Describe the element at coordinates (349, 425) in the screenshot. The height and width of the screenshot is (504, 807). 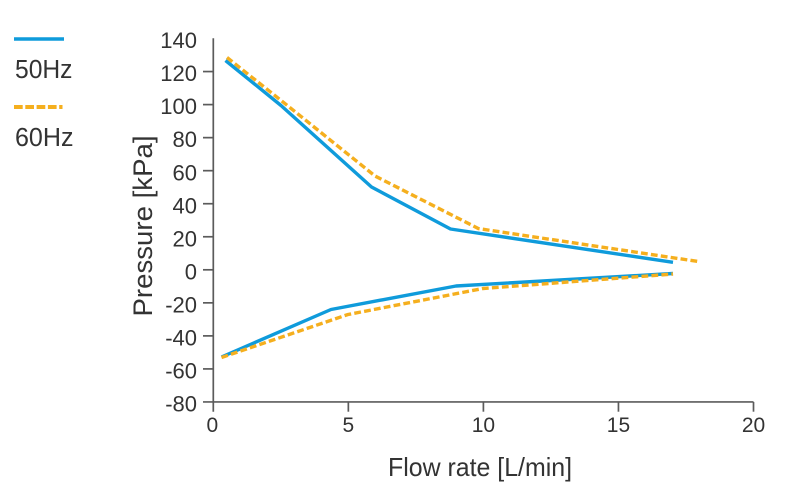
I see `svg-text: 5` at that location.